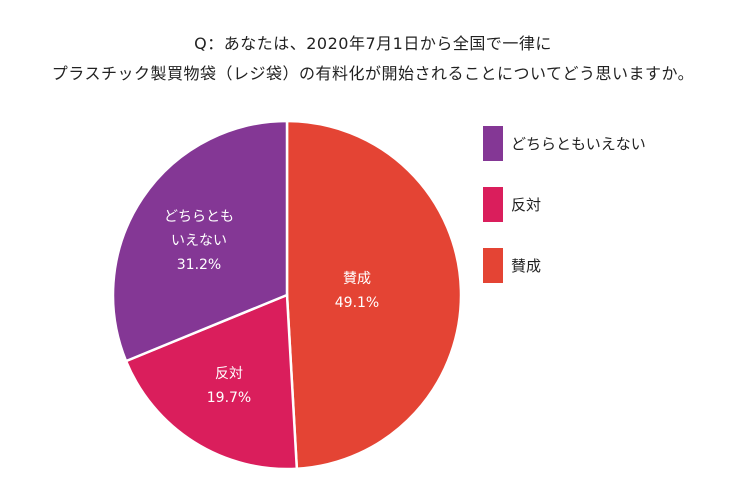 Image resolution: width=746 pixels, height=500 pixels. Describe the element at coordinates (373, 43) in the screenshot. I see `chart-title-line1: Q：あなたは、2020年7月1日から全国で一律に` at that location.